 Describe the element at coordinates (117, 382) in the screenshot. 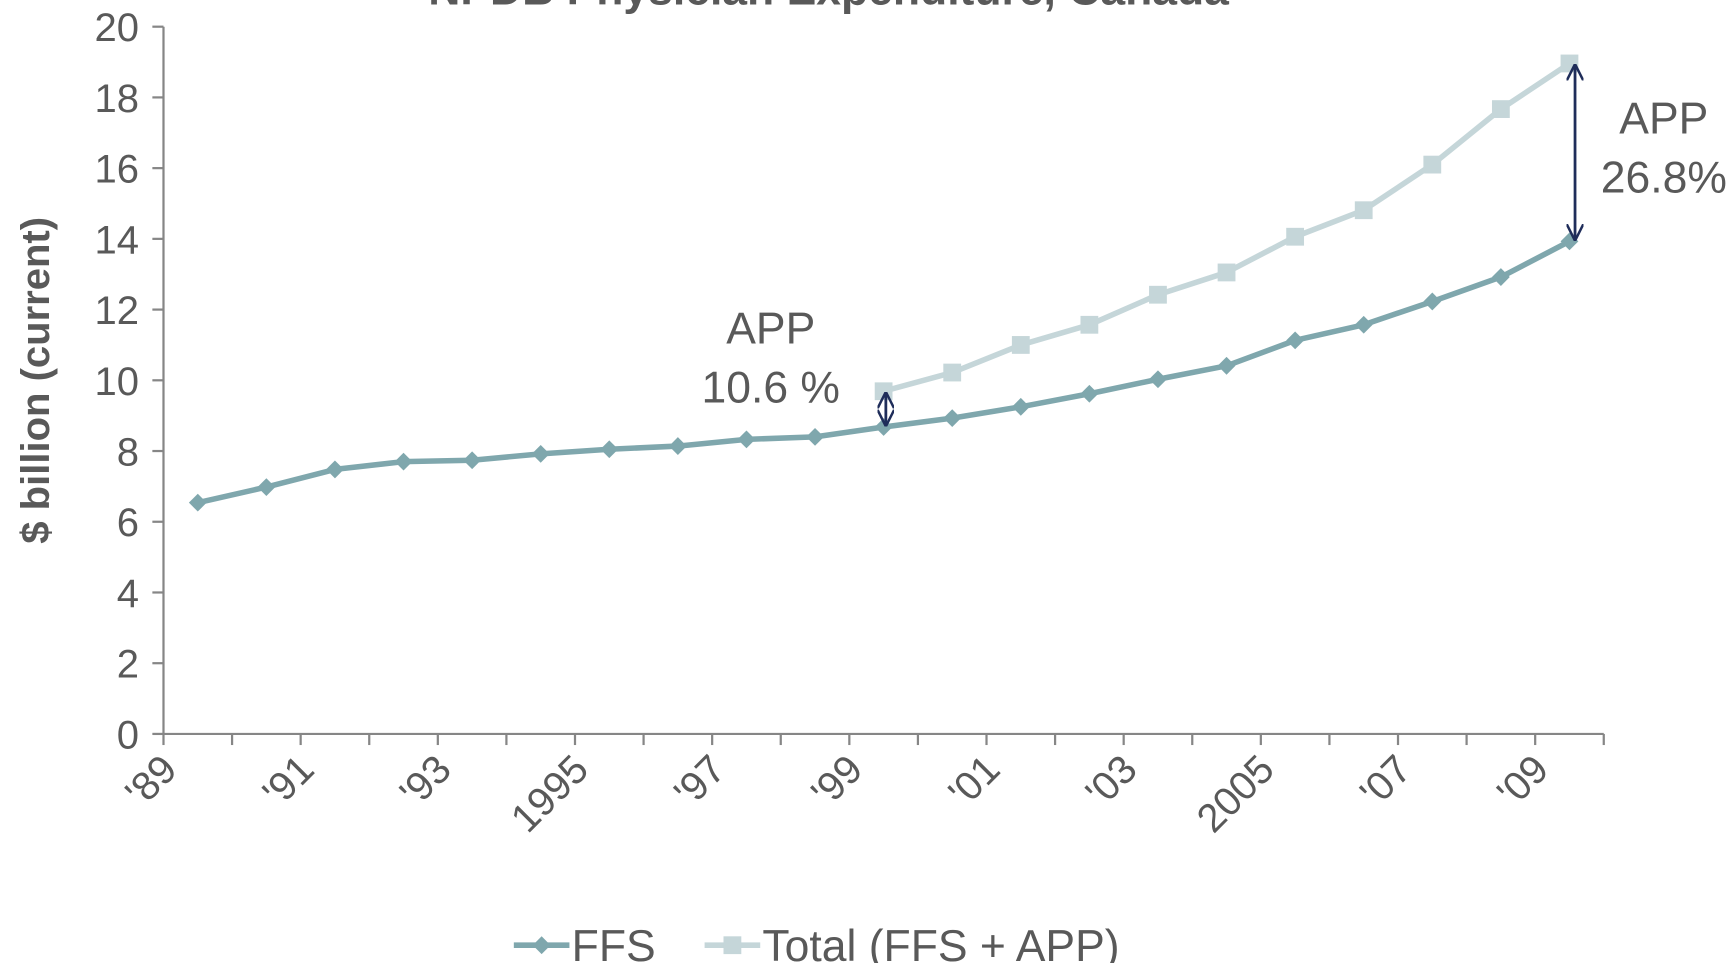

I see `y-tick-label: 10` at that location.